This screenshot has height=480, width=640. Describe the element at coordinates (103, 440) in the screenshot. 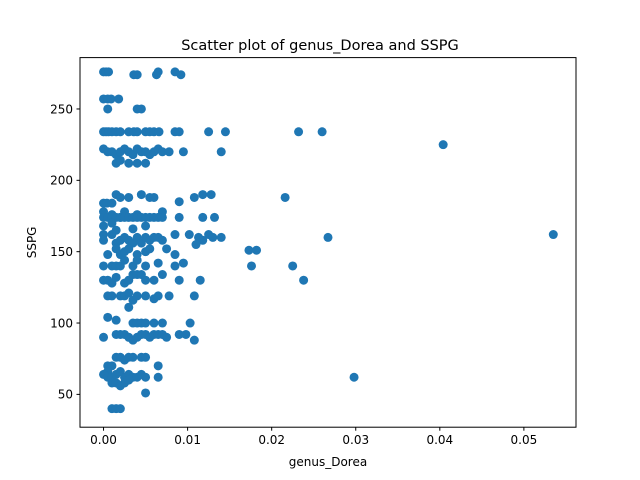

I see `x-tick-label: 0.00` at that location.